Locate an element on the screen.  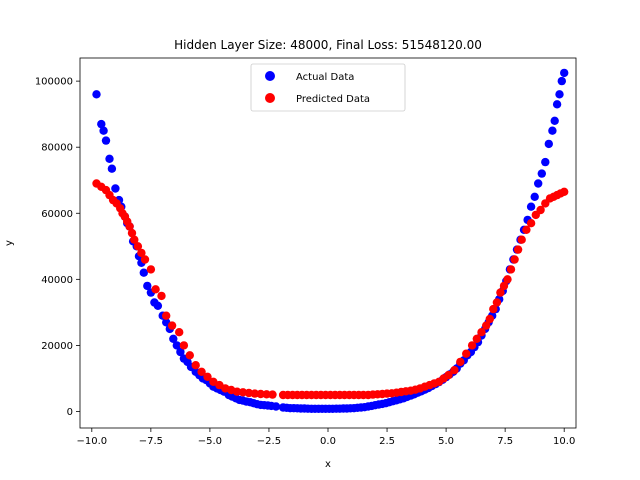
x-tick-label: 10.0 is located at coordinates (564, 441).